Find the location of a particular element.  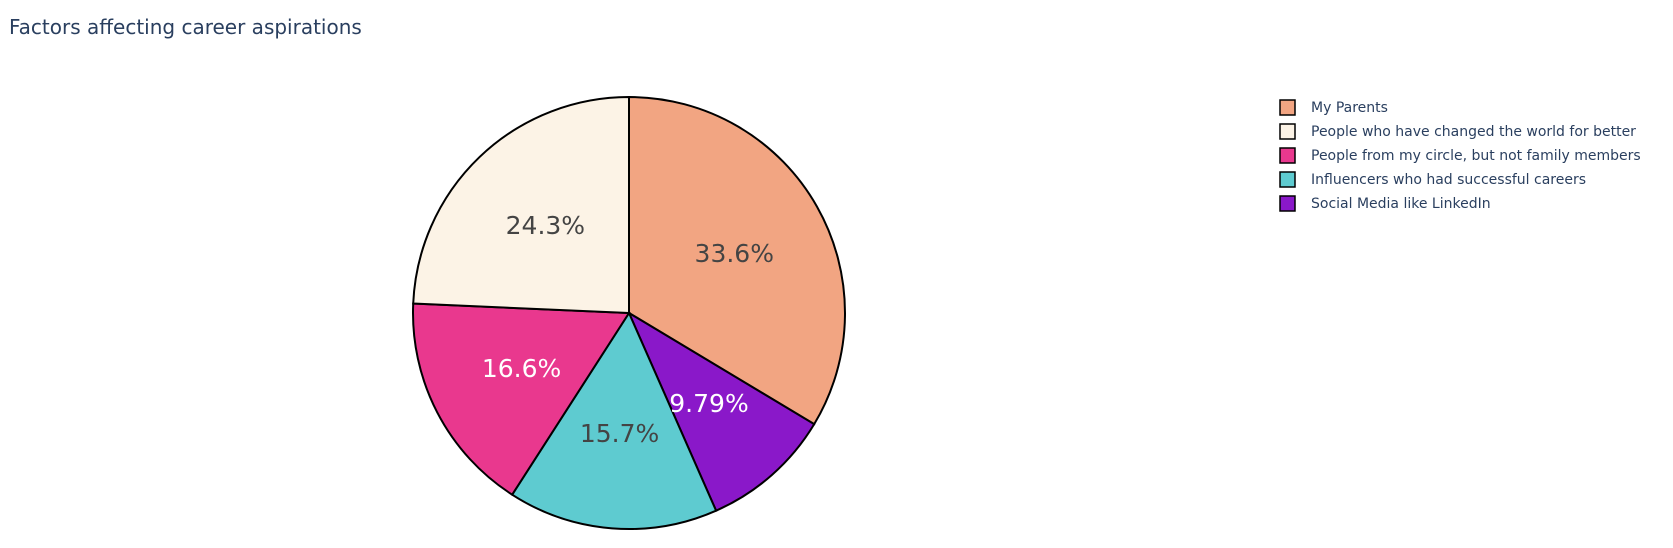

legend-item-4: Influencers who had successful careers is located at coordinates (1432, 179).